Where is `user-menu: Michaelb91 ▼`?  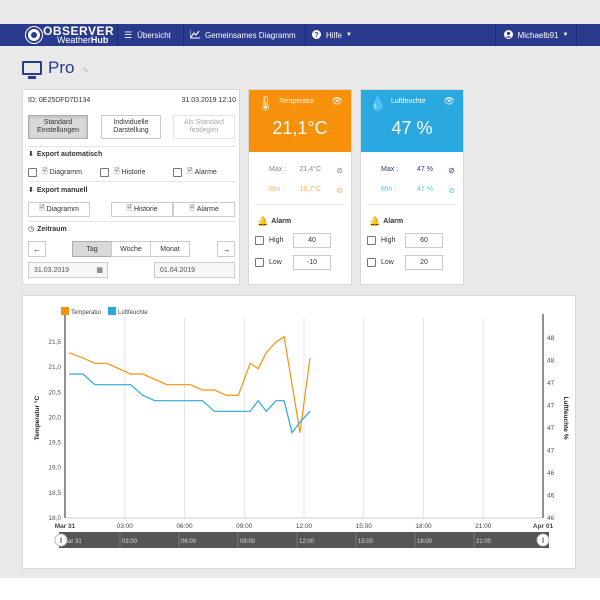
user-menu: Michaelb91 ▼ is located at coordinates (536, 35).